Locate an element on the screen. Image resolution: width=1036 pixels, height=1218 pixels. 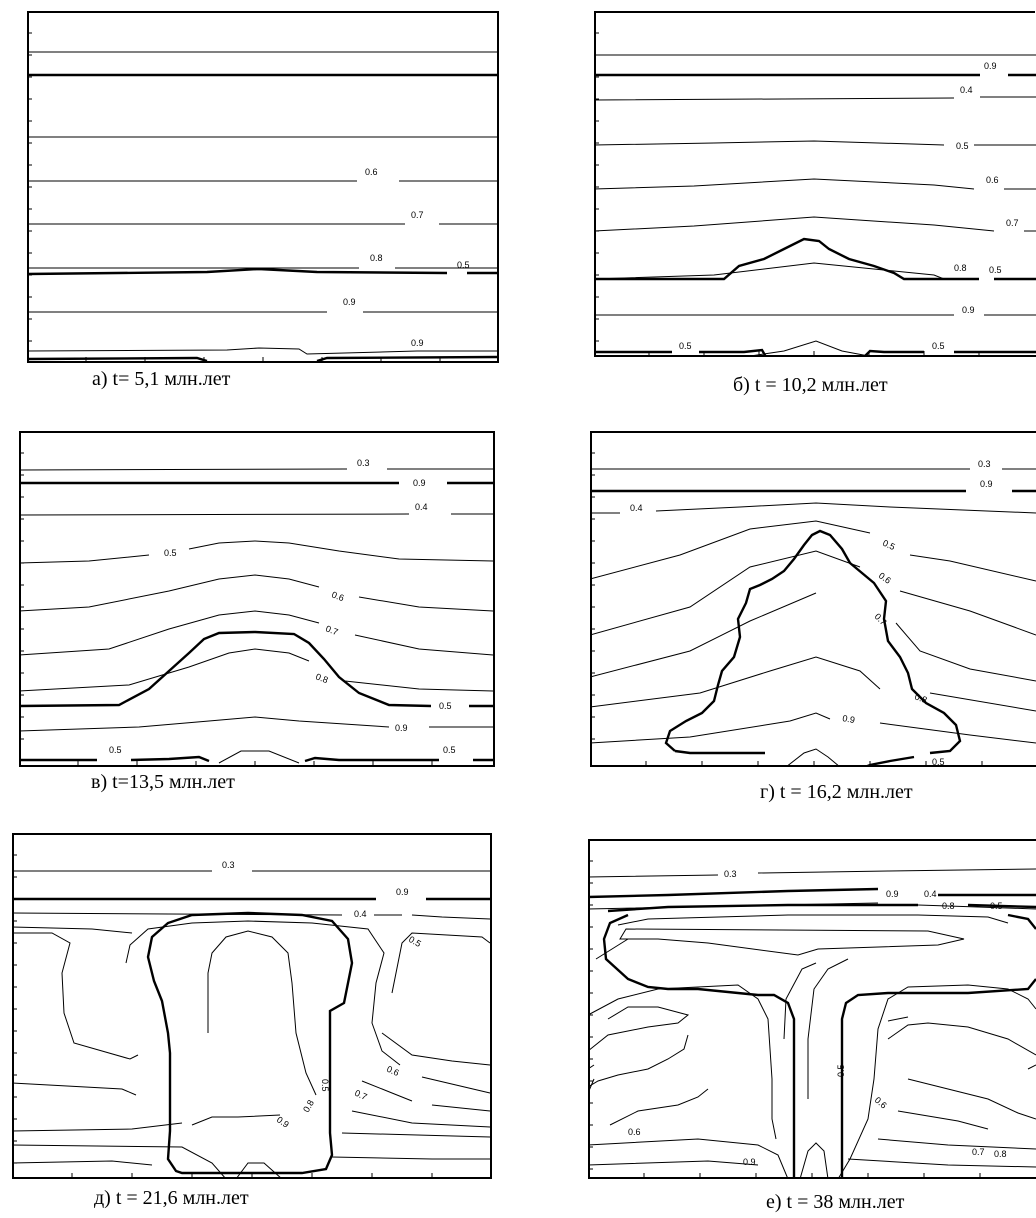
contour-plot-b: 0.9 0.4 0.5 0.6 0.7 0.8 0.5 0.9 0.5 0.5 is located at coordinates (815, 184).